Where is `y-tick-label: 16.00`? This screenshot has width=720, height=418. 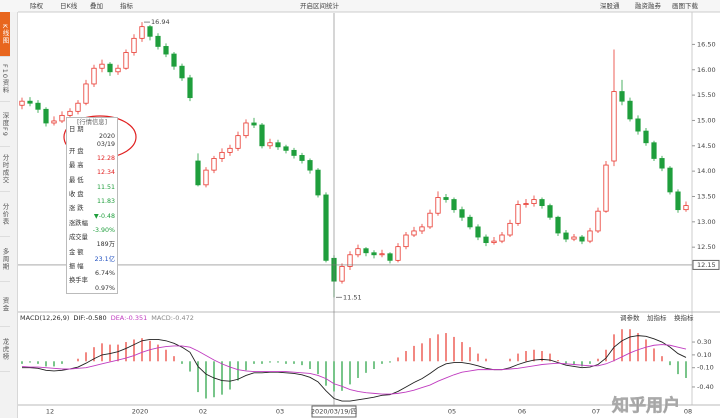 y-tick-label: 16.00 is located at coordinates (706, 70).